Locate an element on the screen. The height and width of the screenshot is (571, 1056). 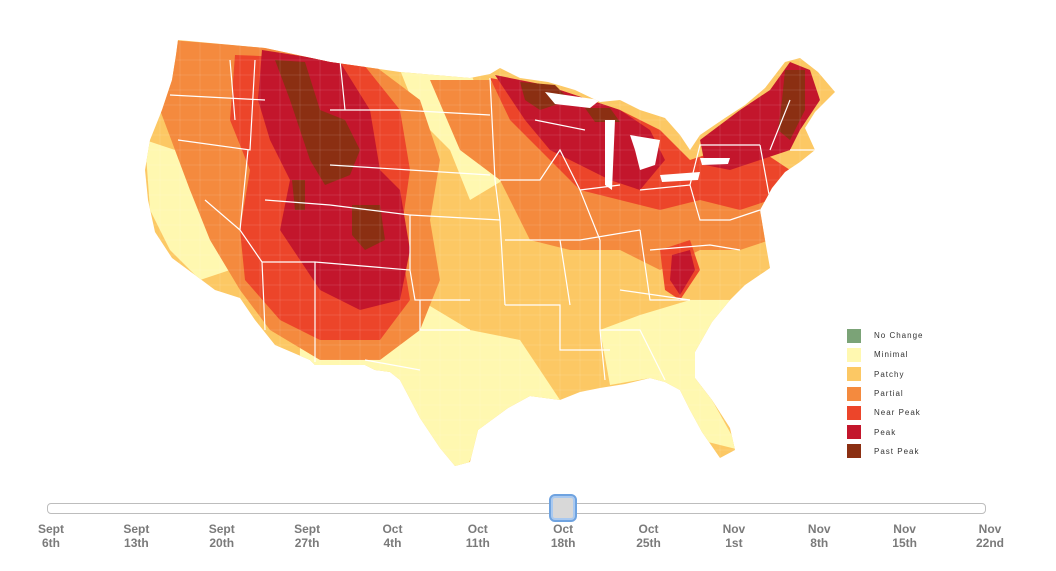
date-tick: Nov 8th is located at coordinates (819, 536).